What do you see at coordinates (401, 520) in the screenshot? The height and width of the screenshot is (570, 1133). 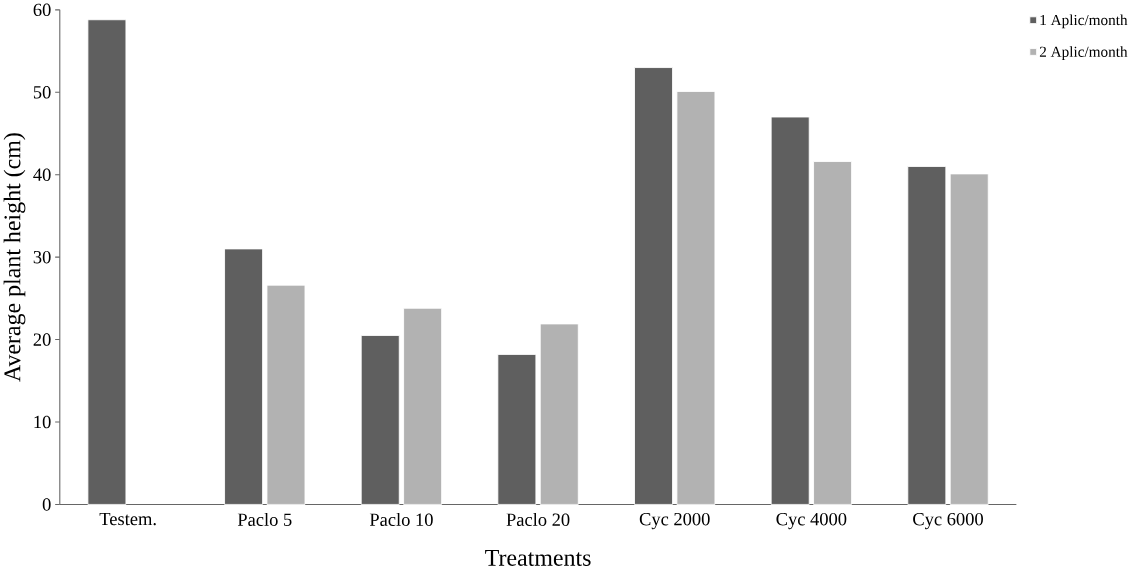 I see `x-tick-label: Paclo 10` at bounding box center [401, 520].